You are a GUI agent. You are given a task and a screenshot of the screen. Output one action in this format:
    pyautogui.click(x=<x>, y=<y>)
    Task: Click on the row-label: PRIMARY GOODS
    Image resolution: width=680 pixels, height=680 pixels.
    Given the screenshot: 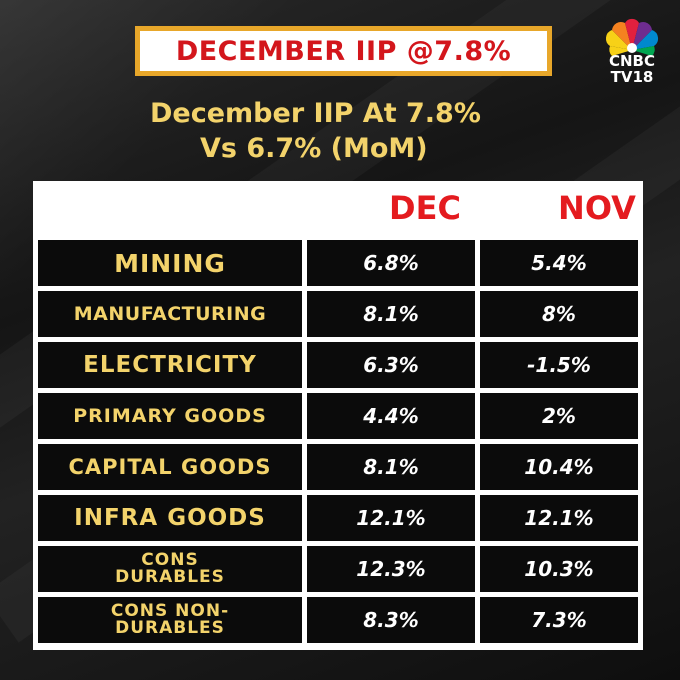 What is the action you would take?
    pyautogui.click(x=170, y=415)
    